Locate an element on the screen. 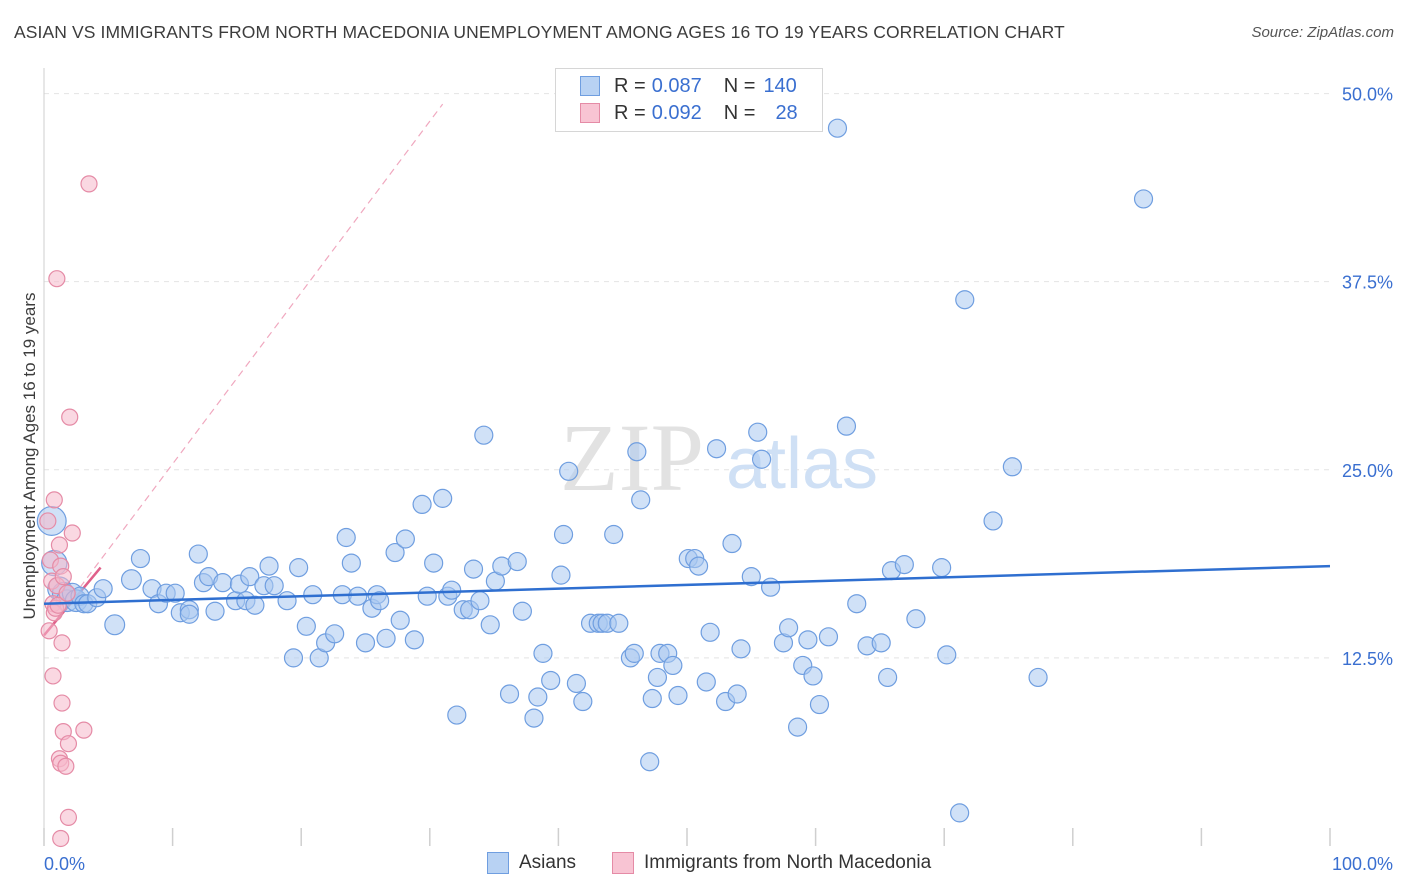 This screenshot has height=892, width=1406. macedonia-n-label: N = is located at coordinates (739, 112).